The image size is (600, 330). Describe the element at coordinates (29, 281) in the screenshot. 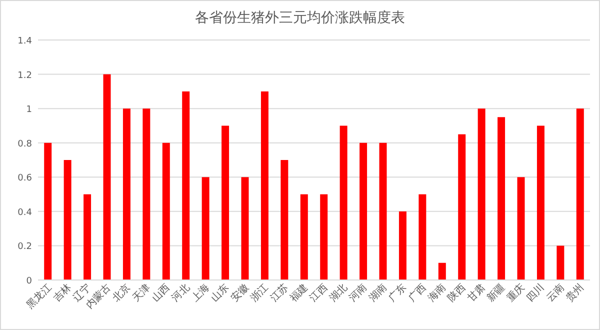

I see `y-tick-label: 0` at that location.